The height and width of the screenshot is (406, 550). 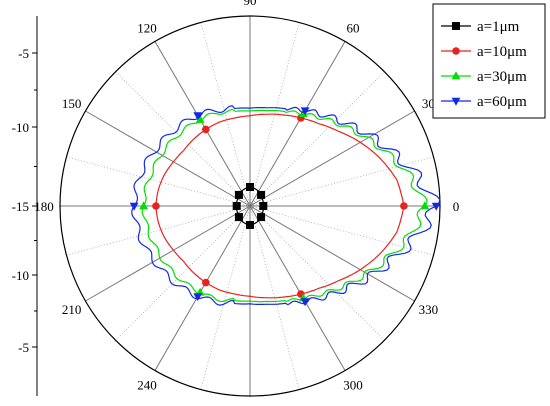 What do you see at coordinates (250, 4) in the screenshot?
I see `angle-tick-label: 90` at bounding box center [250, 4].